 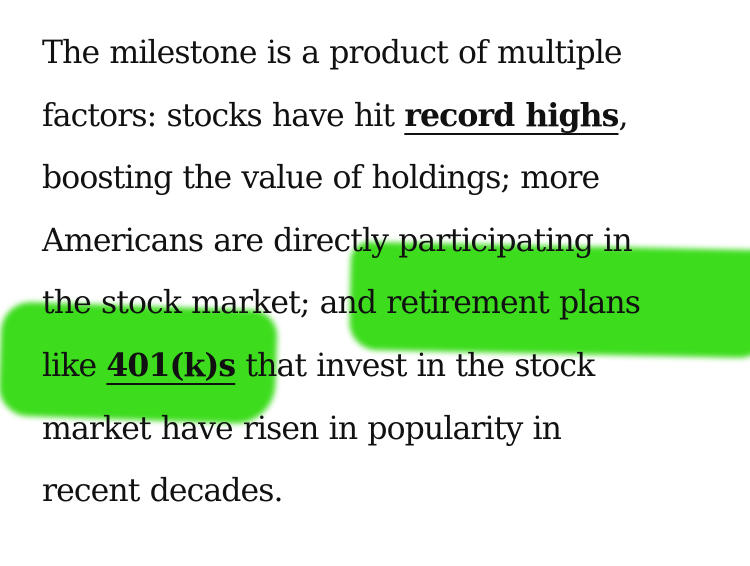 What do you see at coordinates (337, 240) in the screenshot?
I see `paragraph-line-4: Americans are directly participating in` at bounding box center [337, 240].